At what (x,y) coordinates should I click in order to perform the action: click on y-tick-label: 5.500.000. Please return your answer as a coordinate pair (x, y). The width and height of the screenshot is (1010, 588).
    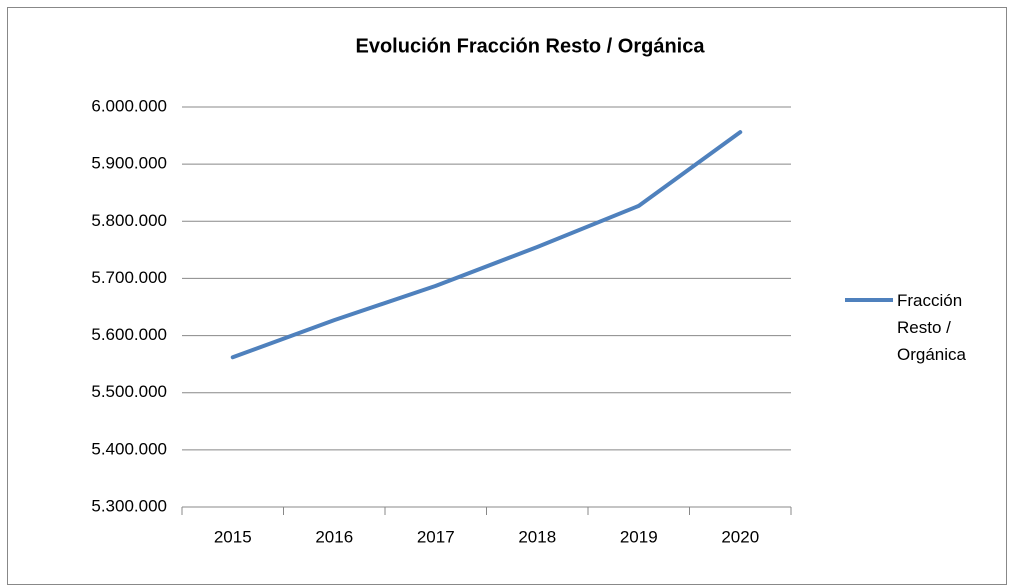
    Looking at the image, I should click on (129, 391).